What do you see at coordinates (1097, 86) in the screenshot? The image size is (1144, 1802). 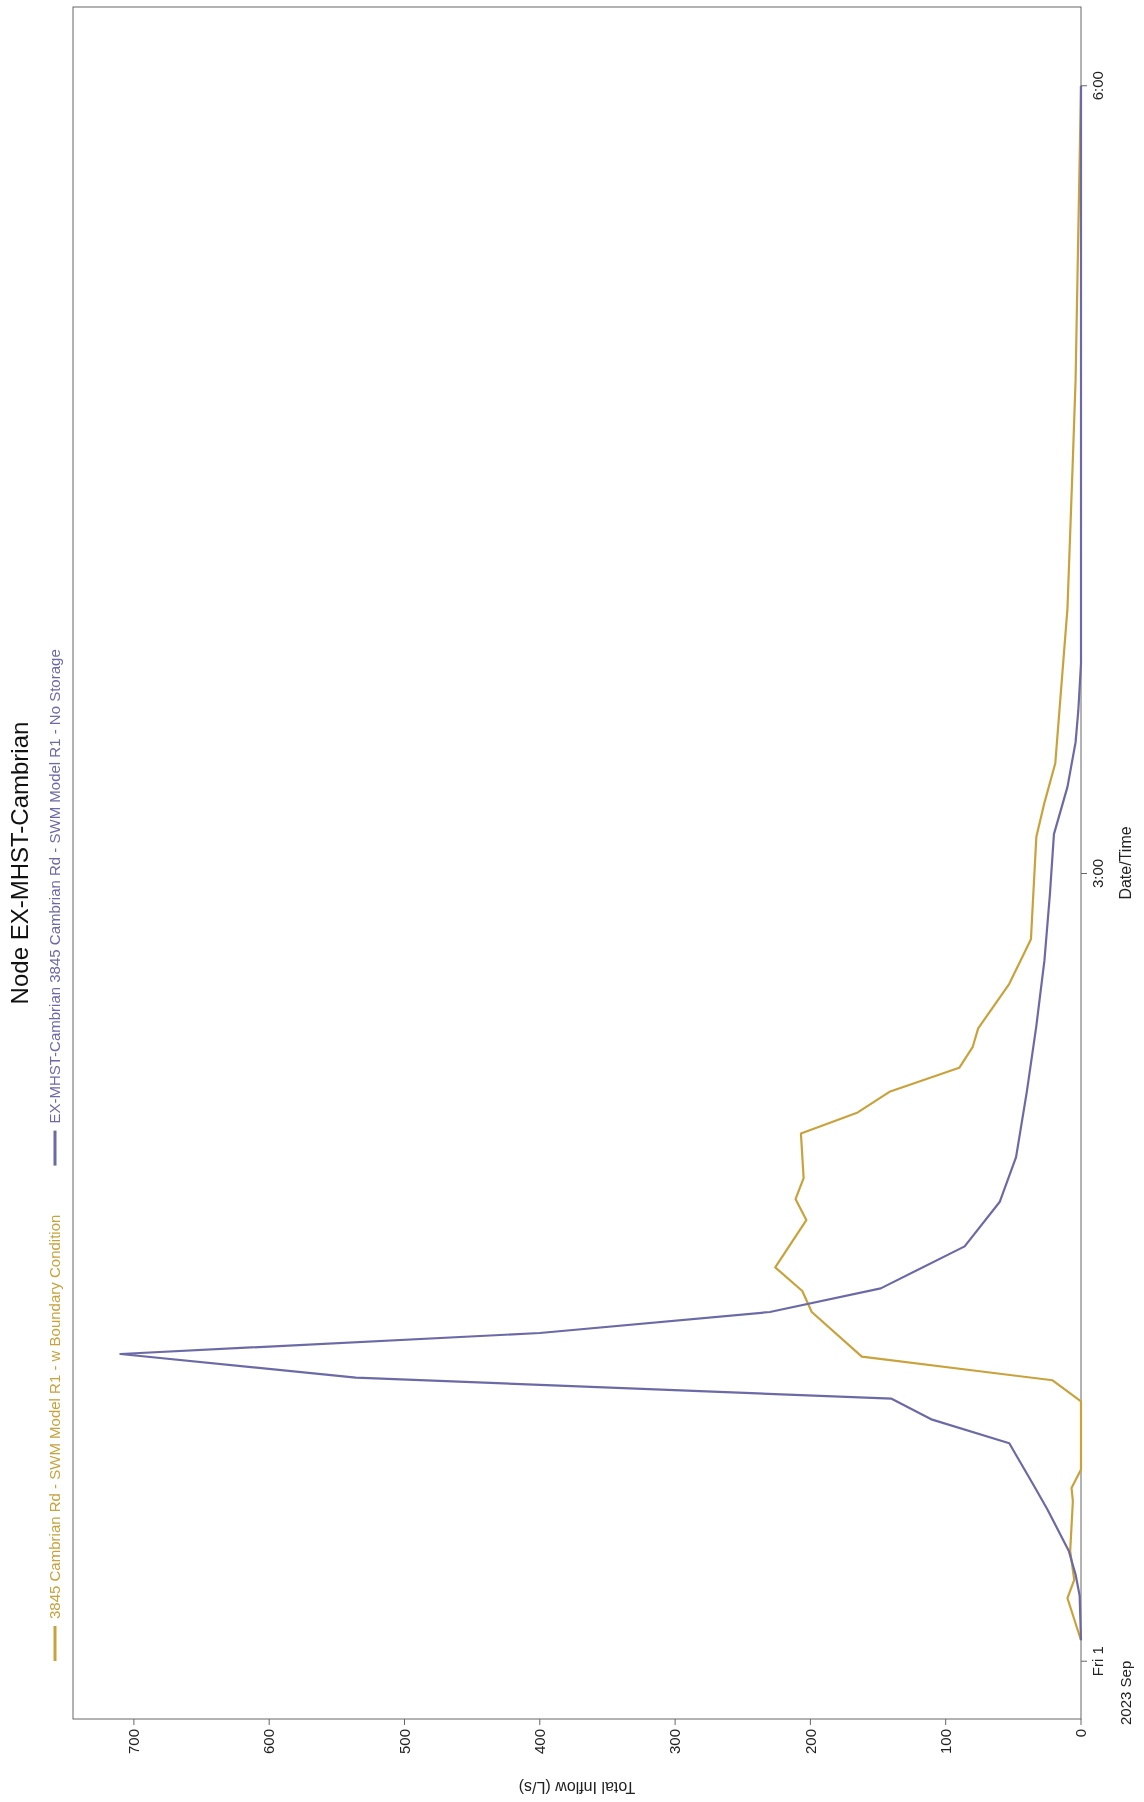 I see `y-tick-label: 6:00` at bounding box center [1097, 86].